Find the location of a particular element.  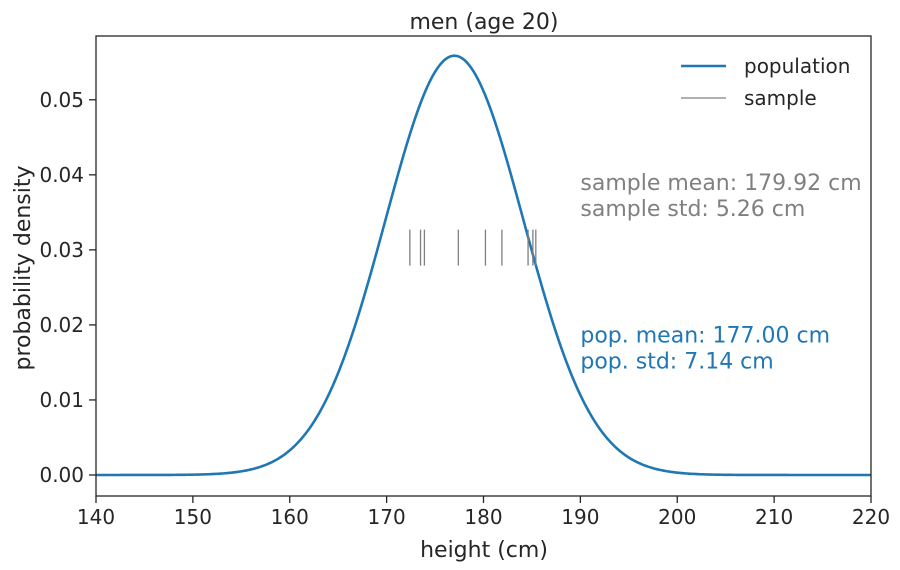

x-tick-label: 190 is located at coordinates (580, 517).